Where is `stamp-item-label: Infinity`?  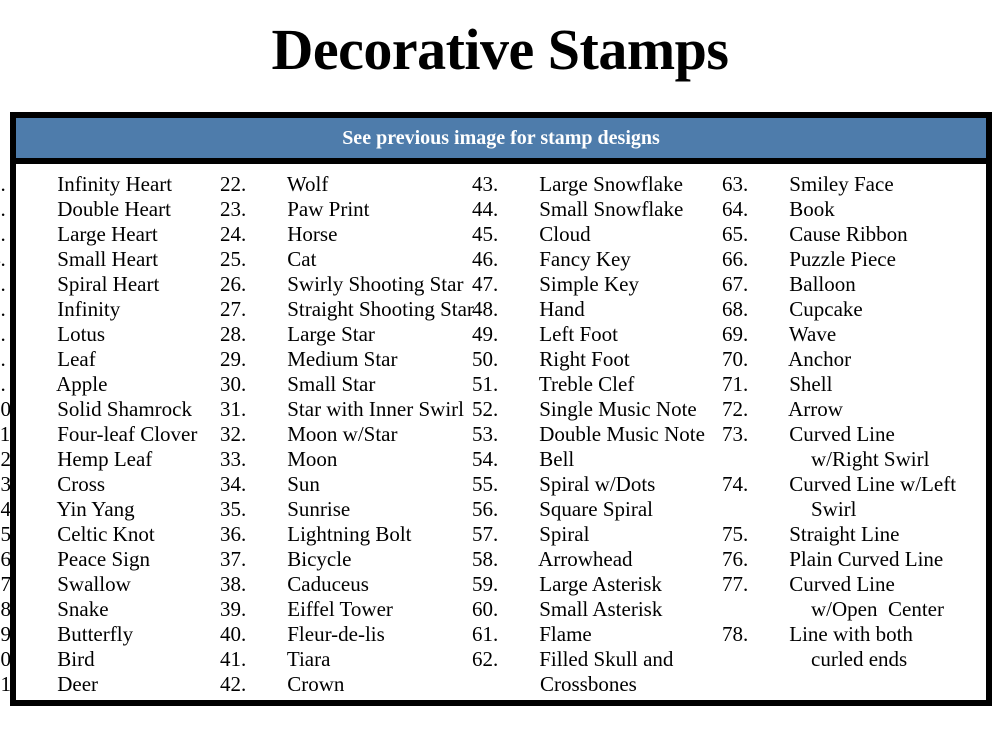
stamp-item-label: Infinity is located at coordinates (86, 309).